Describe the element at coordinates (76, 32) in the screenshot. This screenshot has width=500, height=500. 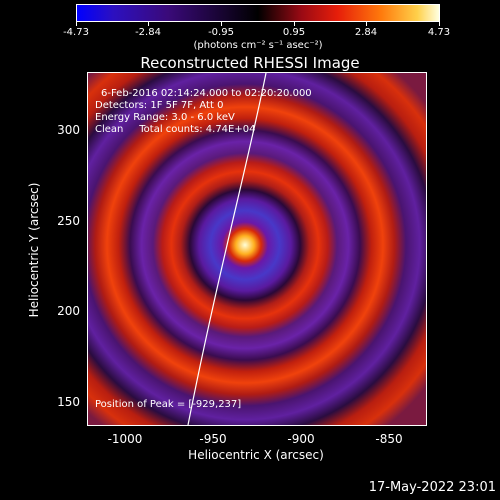
I see `colorbar-tick-label: -4.73` at that location.